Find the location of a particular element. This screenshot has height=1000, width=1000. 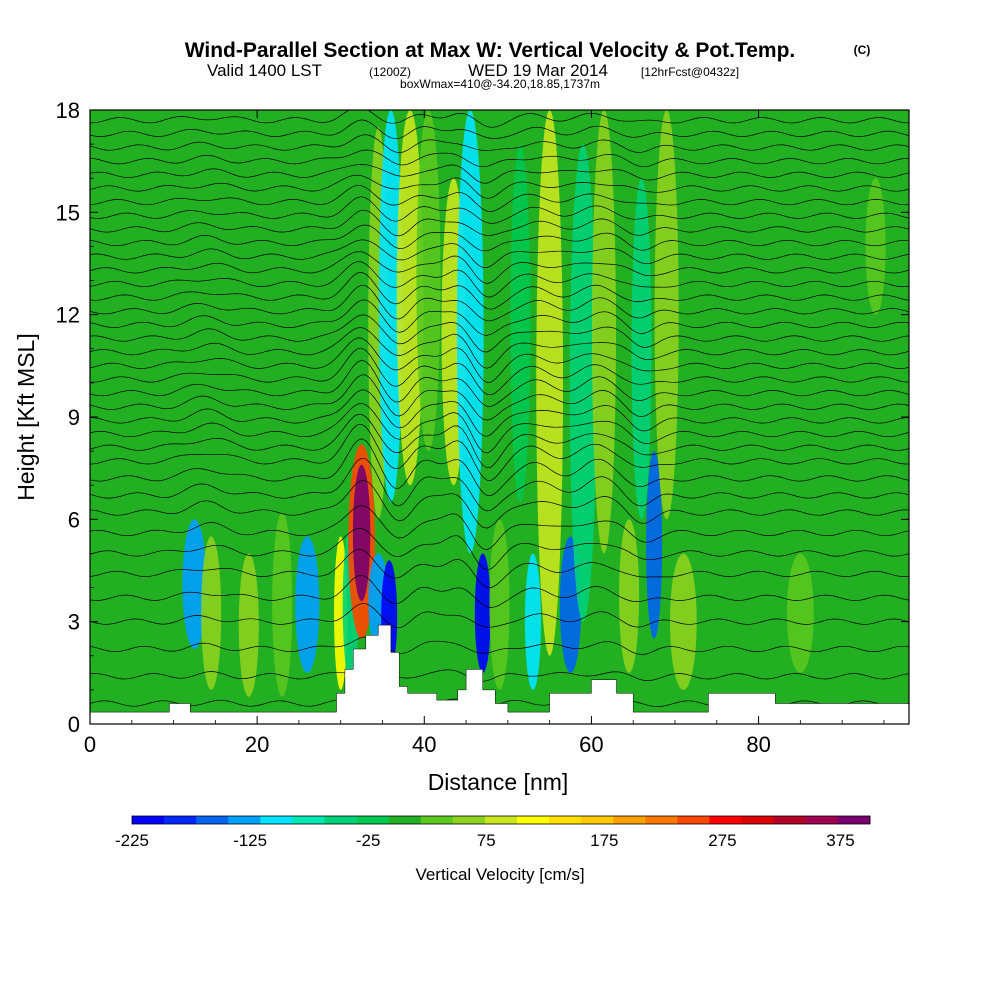

x-tick-label: 60 is located at coordinates (591, 744).